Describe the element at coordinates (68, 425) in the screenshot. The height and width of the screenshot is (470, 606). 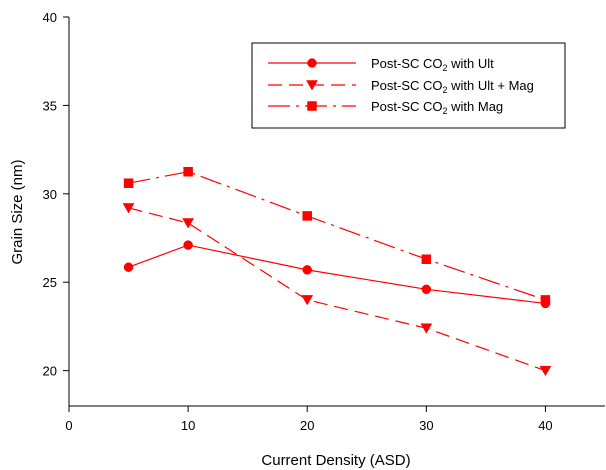
I see `x-tick-label: 0` at that location.